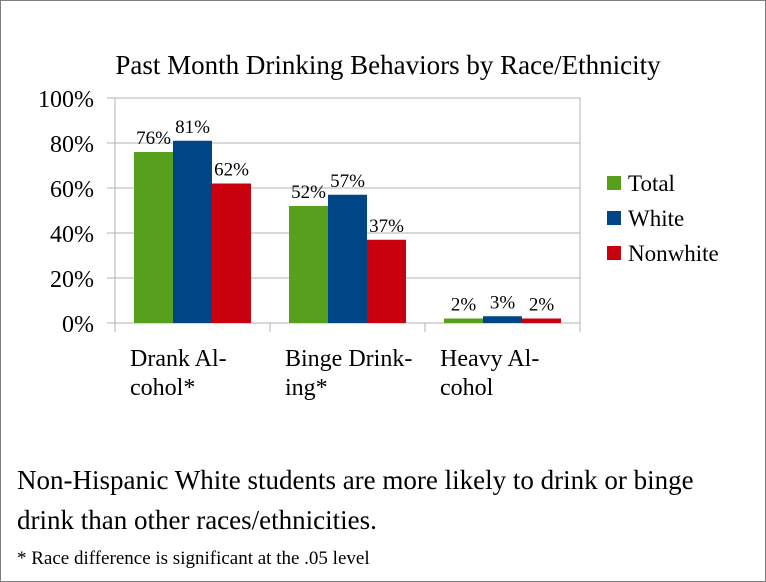 The width and height of the screenshot is (766, 582). What do you see at coordinates (503, 302) in the screenshot?
I see `data-label: 3%` at bounding box center [503, 302].